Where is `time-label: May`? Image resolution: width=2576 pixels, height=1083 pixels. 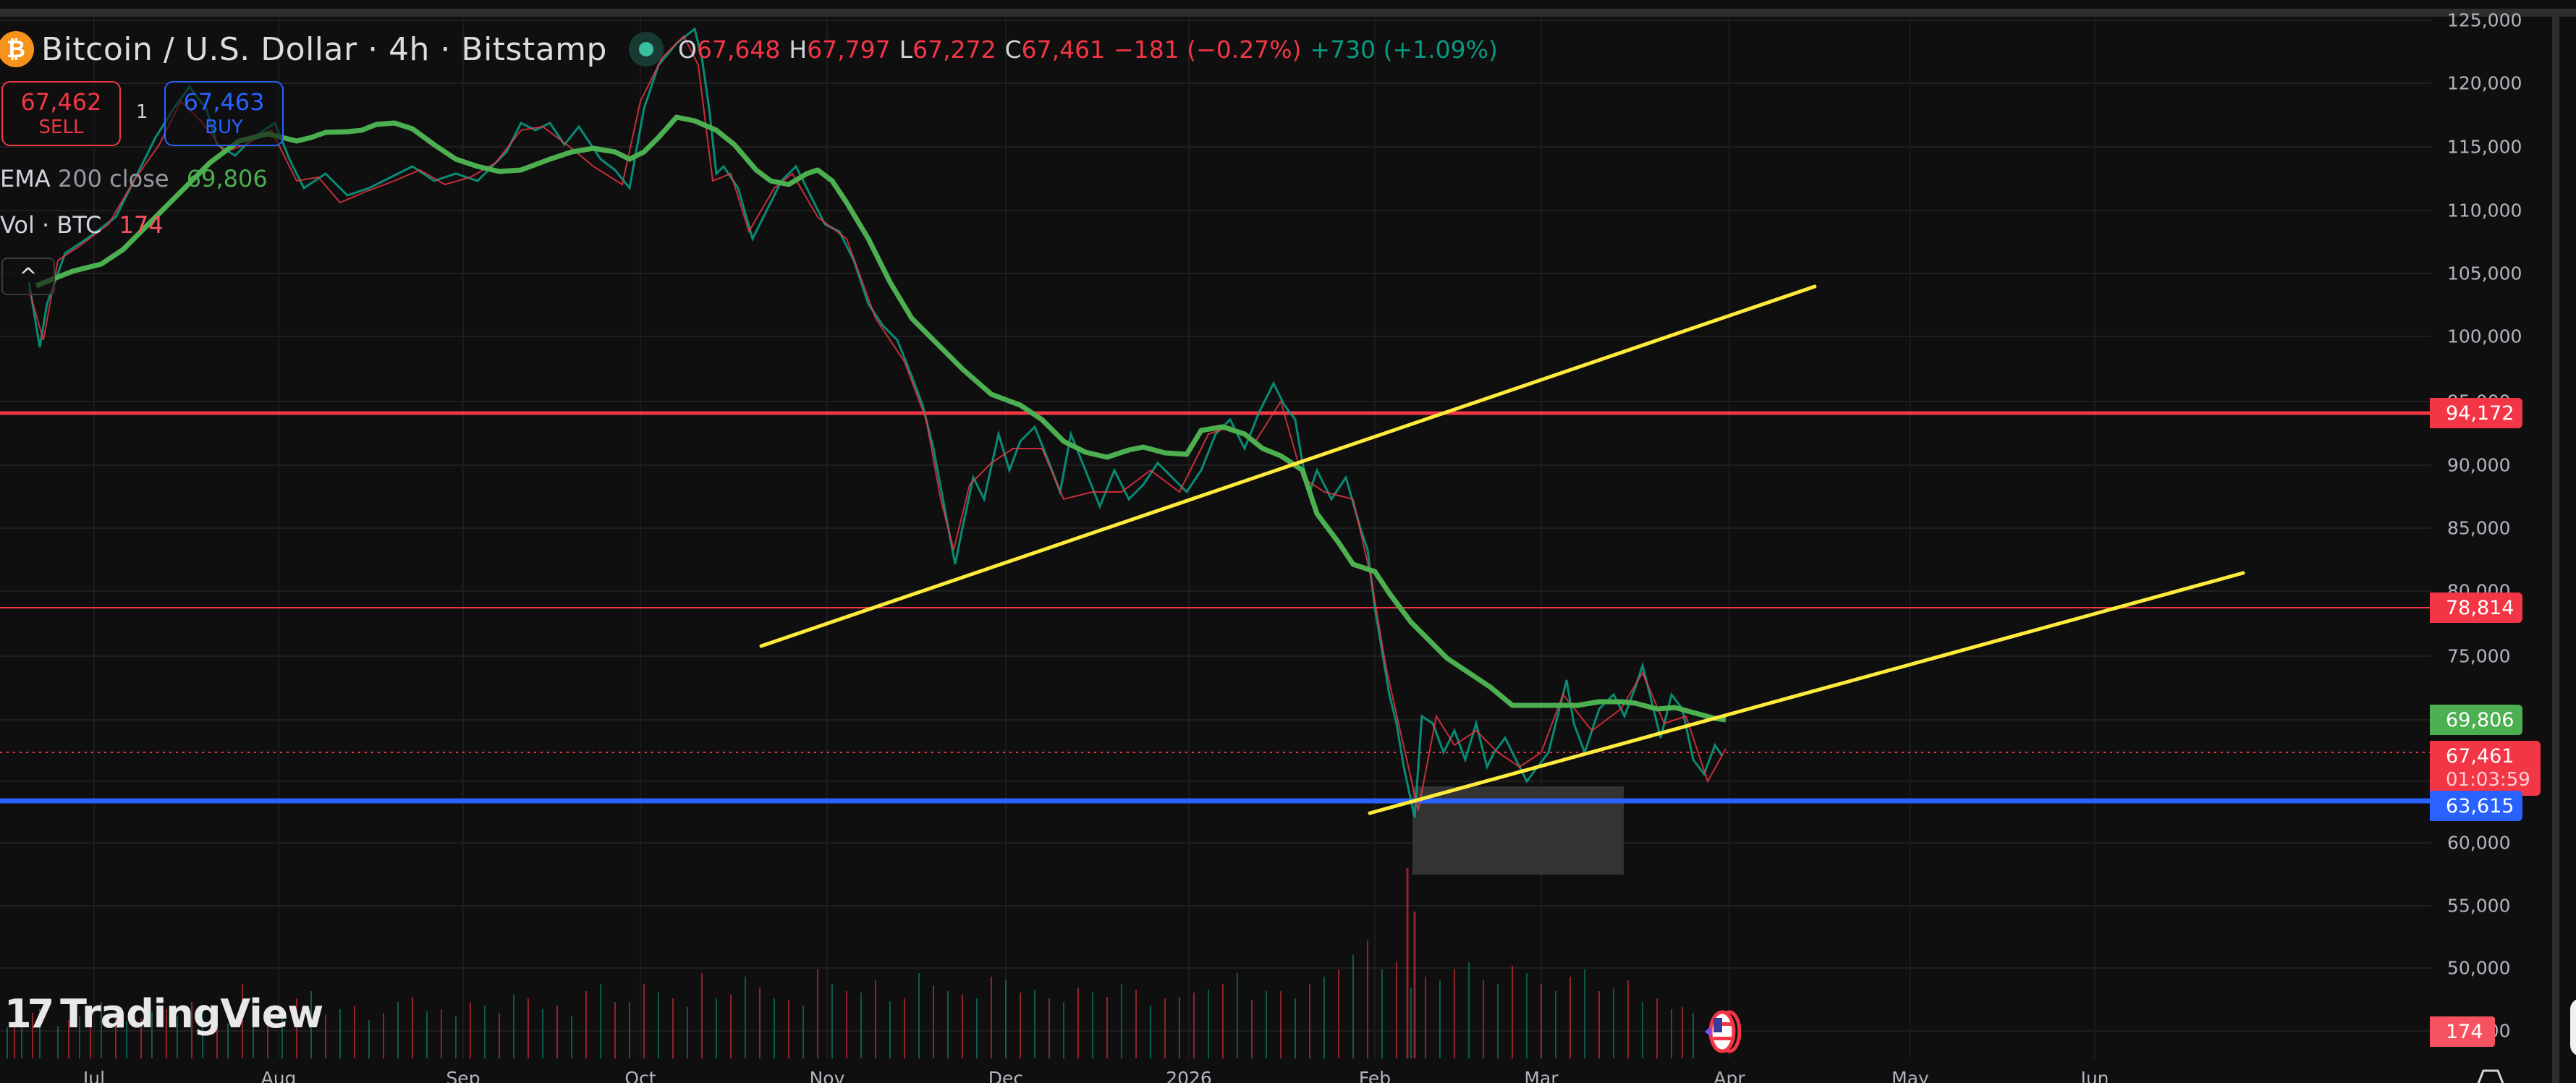 time-label: May is located at coordinates (1910, 1075).